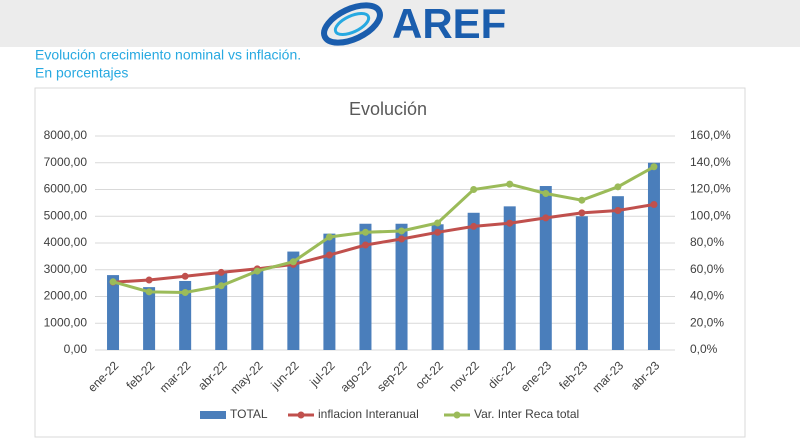  I want to click on legend-swatch, so click(213, 415).